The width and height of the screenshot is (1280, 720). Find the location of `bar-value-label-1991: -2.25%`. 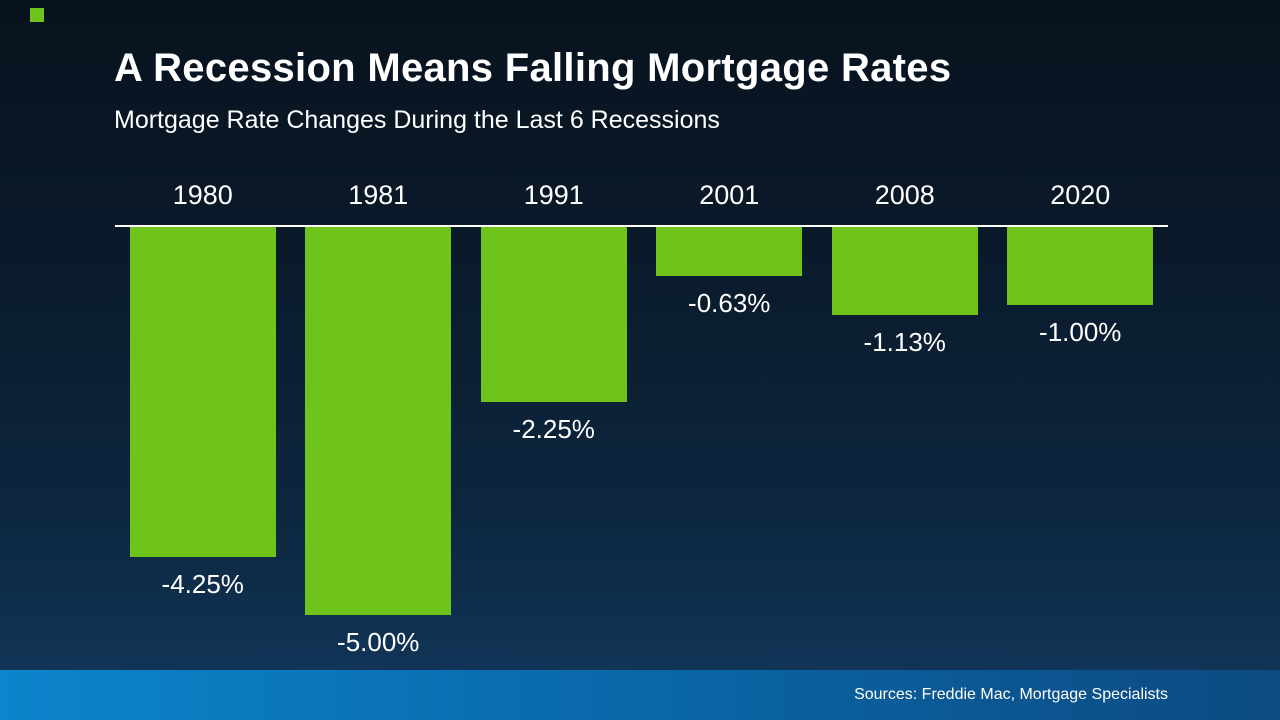

bar-value-label-1991: -2.25% is located at coordinates (553, 429).